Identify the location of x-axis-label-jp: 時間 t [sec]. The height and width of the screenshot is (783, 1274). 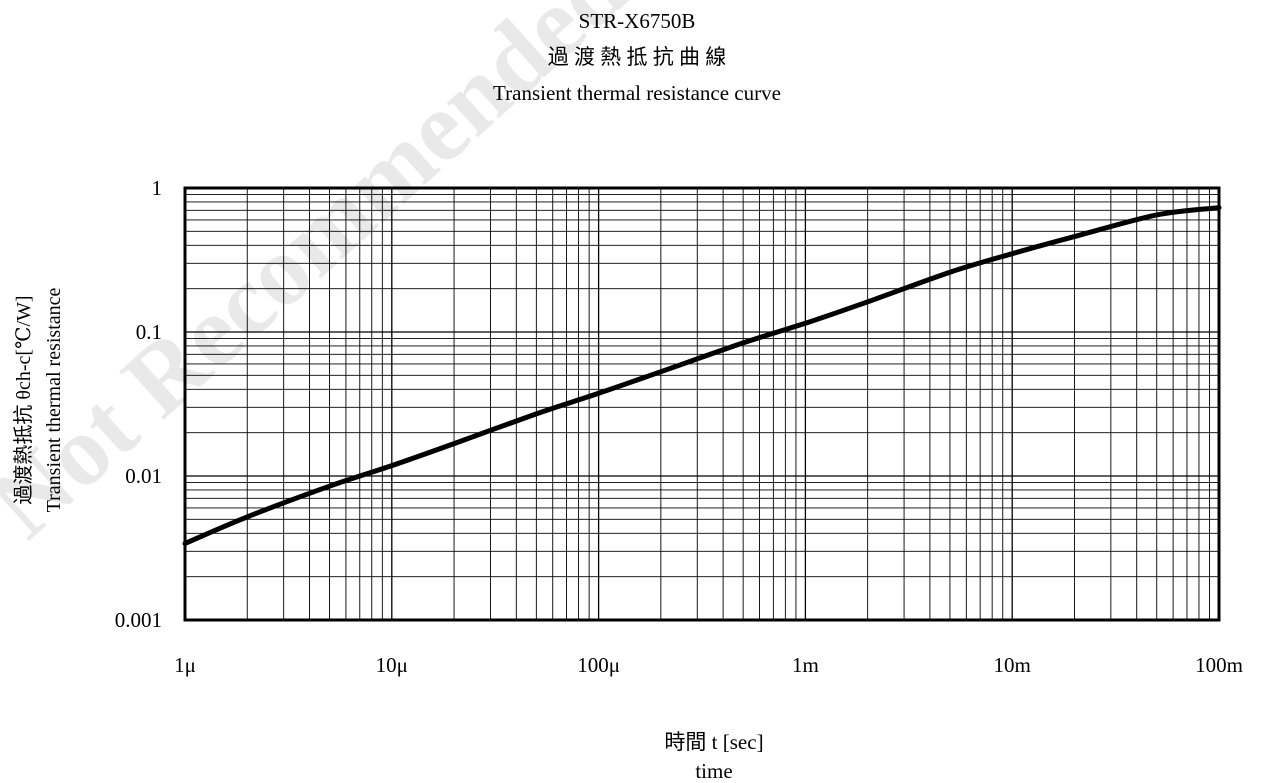
(713, 742).